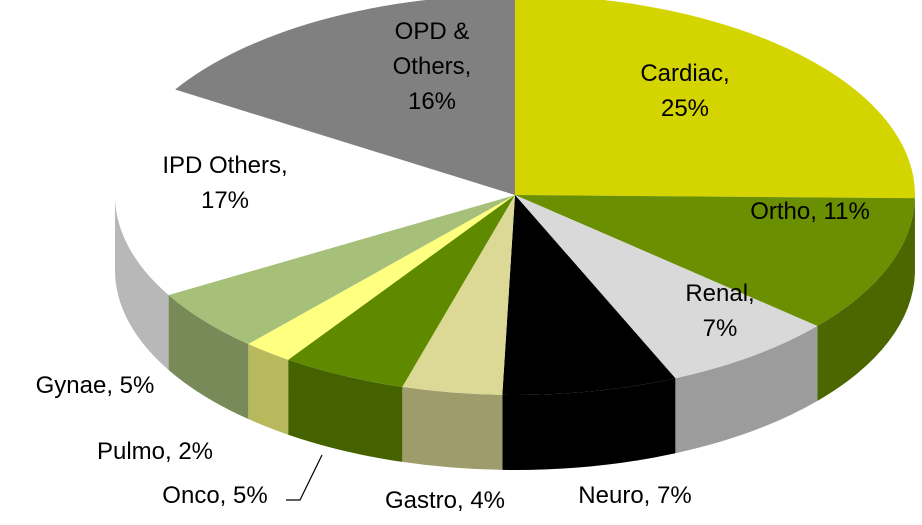  I want to click on data-label: Pulmo, 2%, so click(155, 451).